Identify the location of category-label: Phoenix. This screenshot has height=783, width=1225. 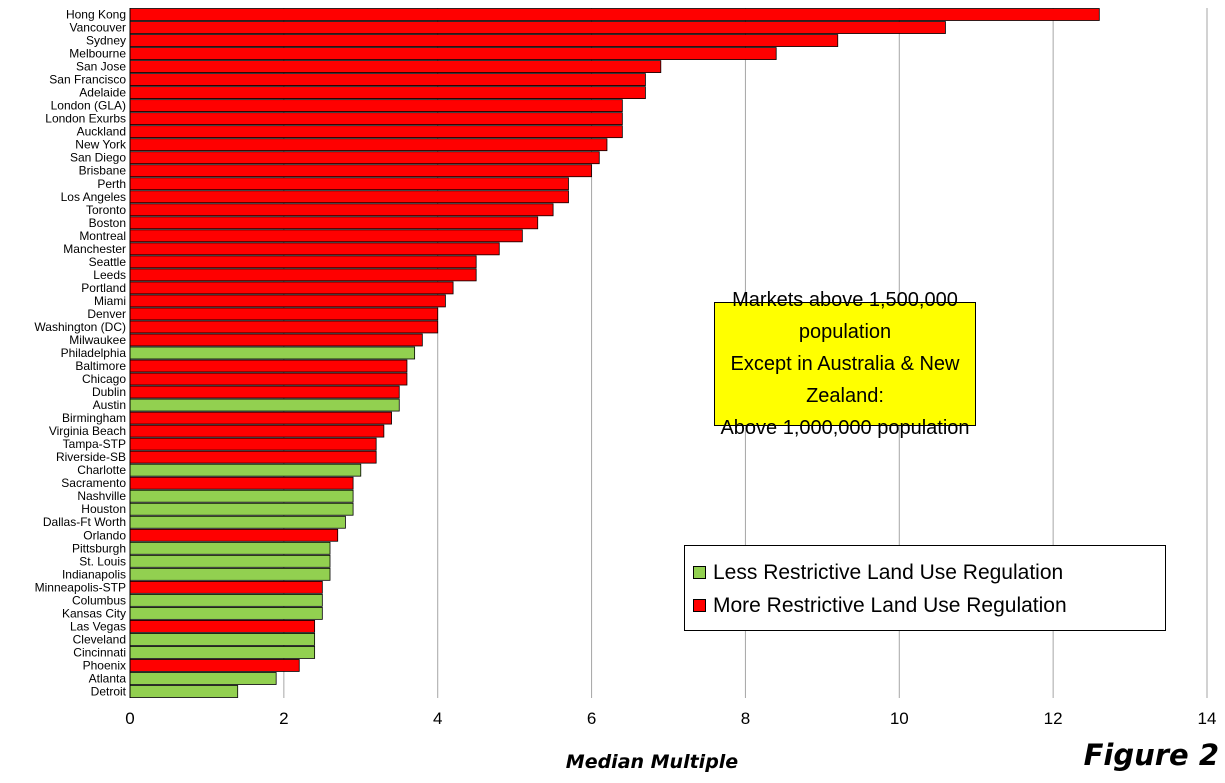
(104, 665).